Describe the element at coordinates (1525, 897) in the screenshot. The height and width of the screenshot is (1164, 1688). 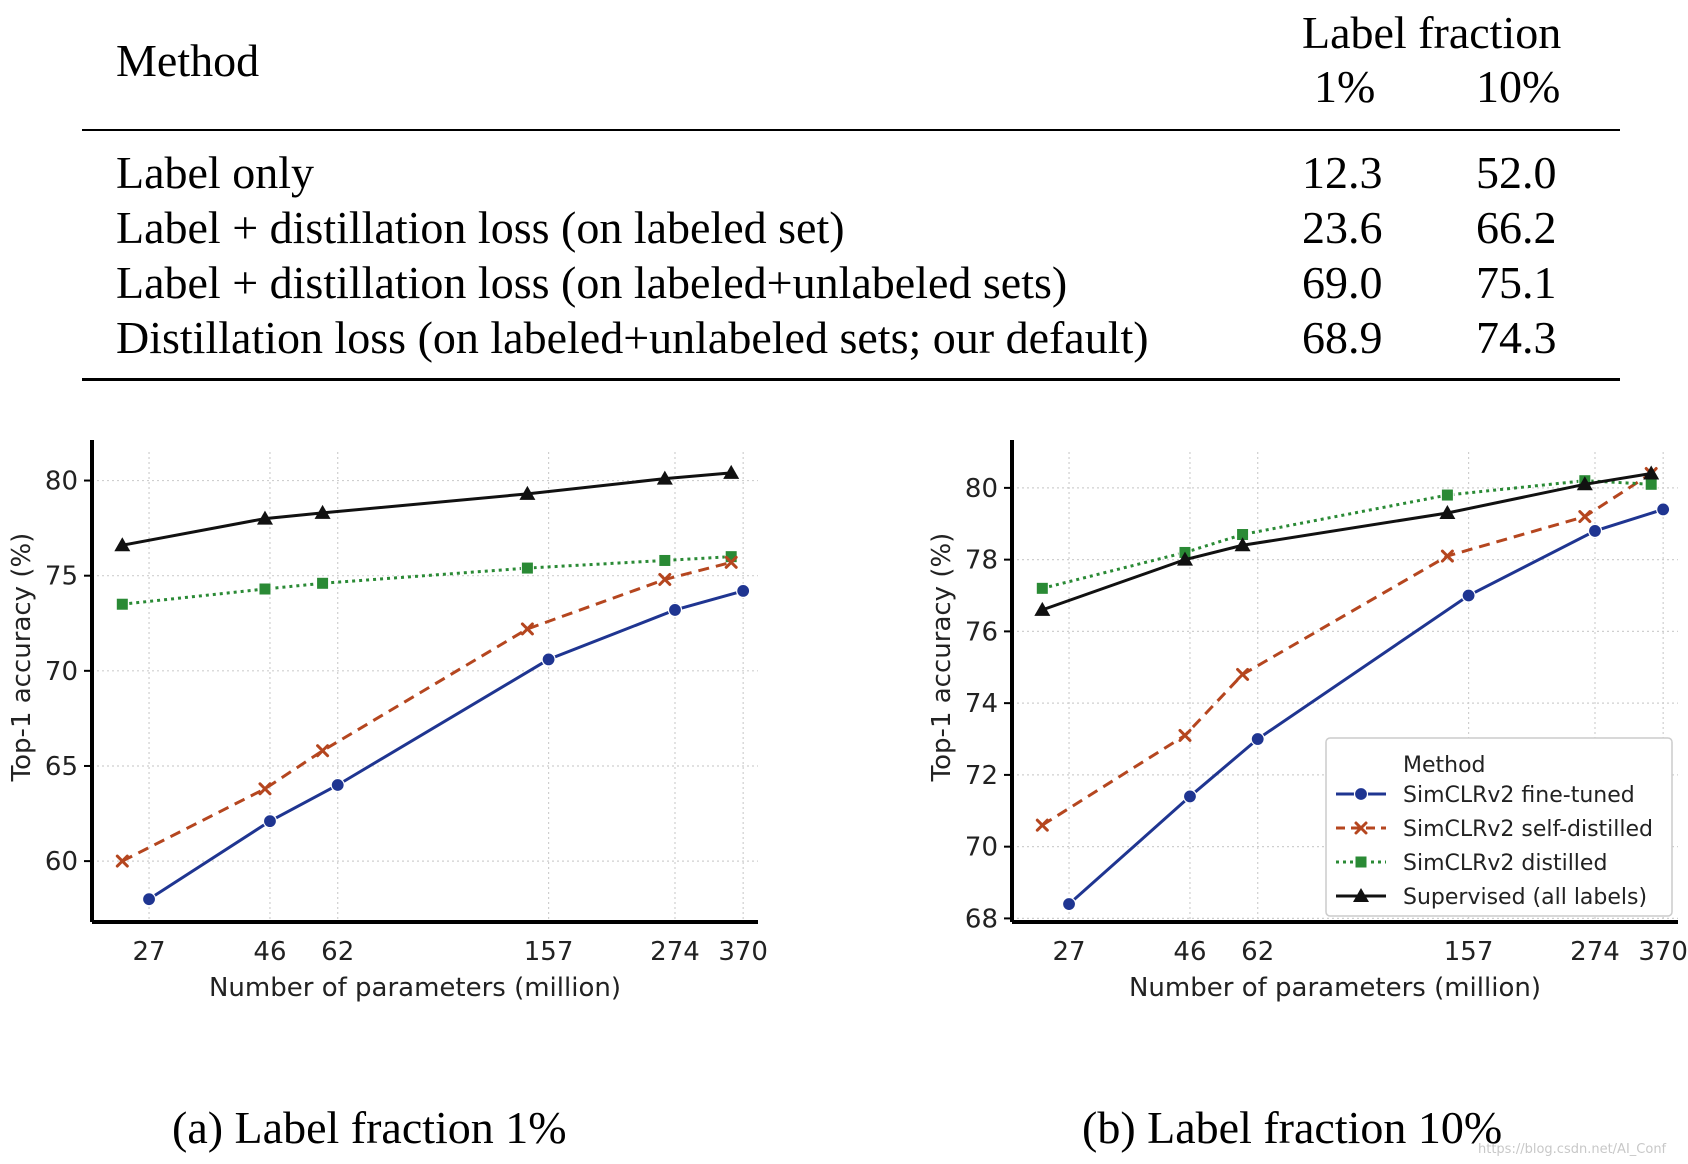
I see `legend-entry: Supervised (all labels)` at that location.